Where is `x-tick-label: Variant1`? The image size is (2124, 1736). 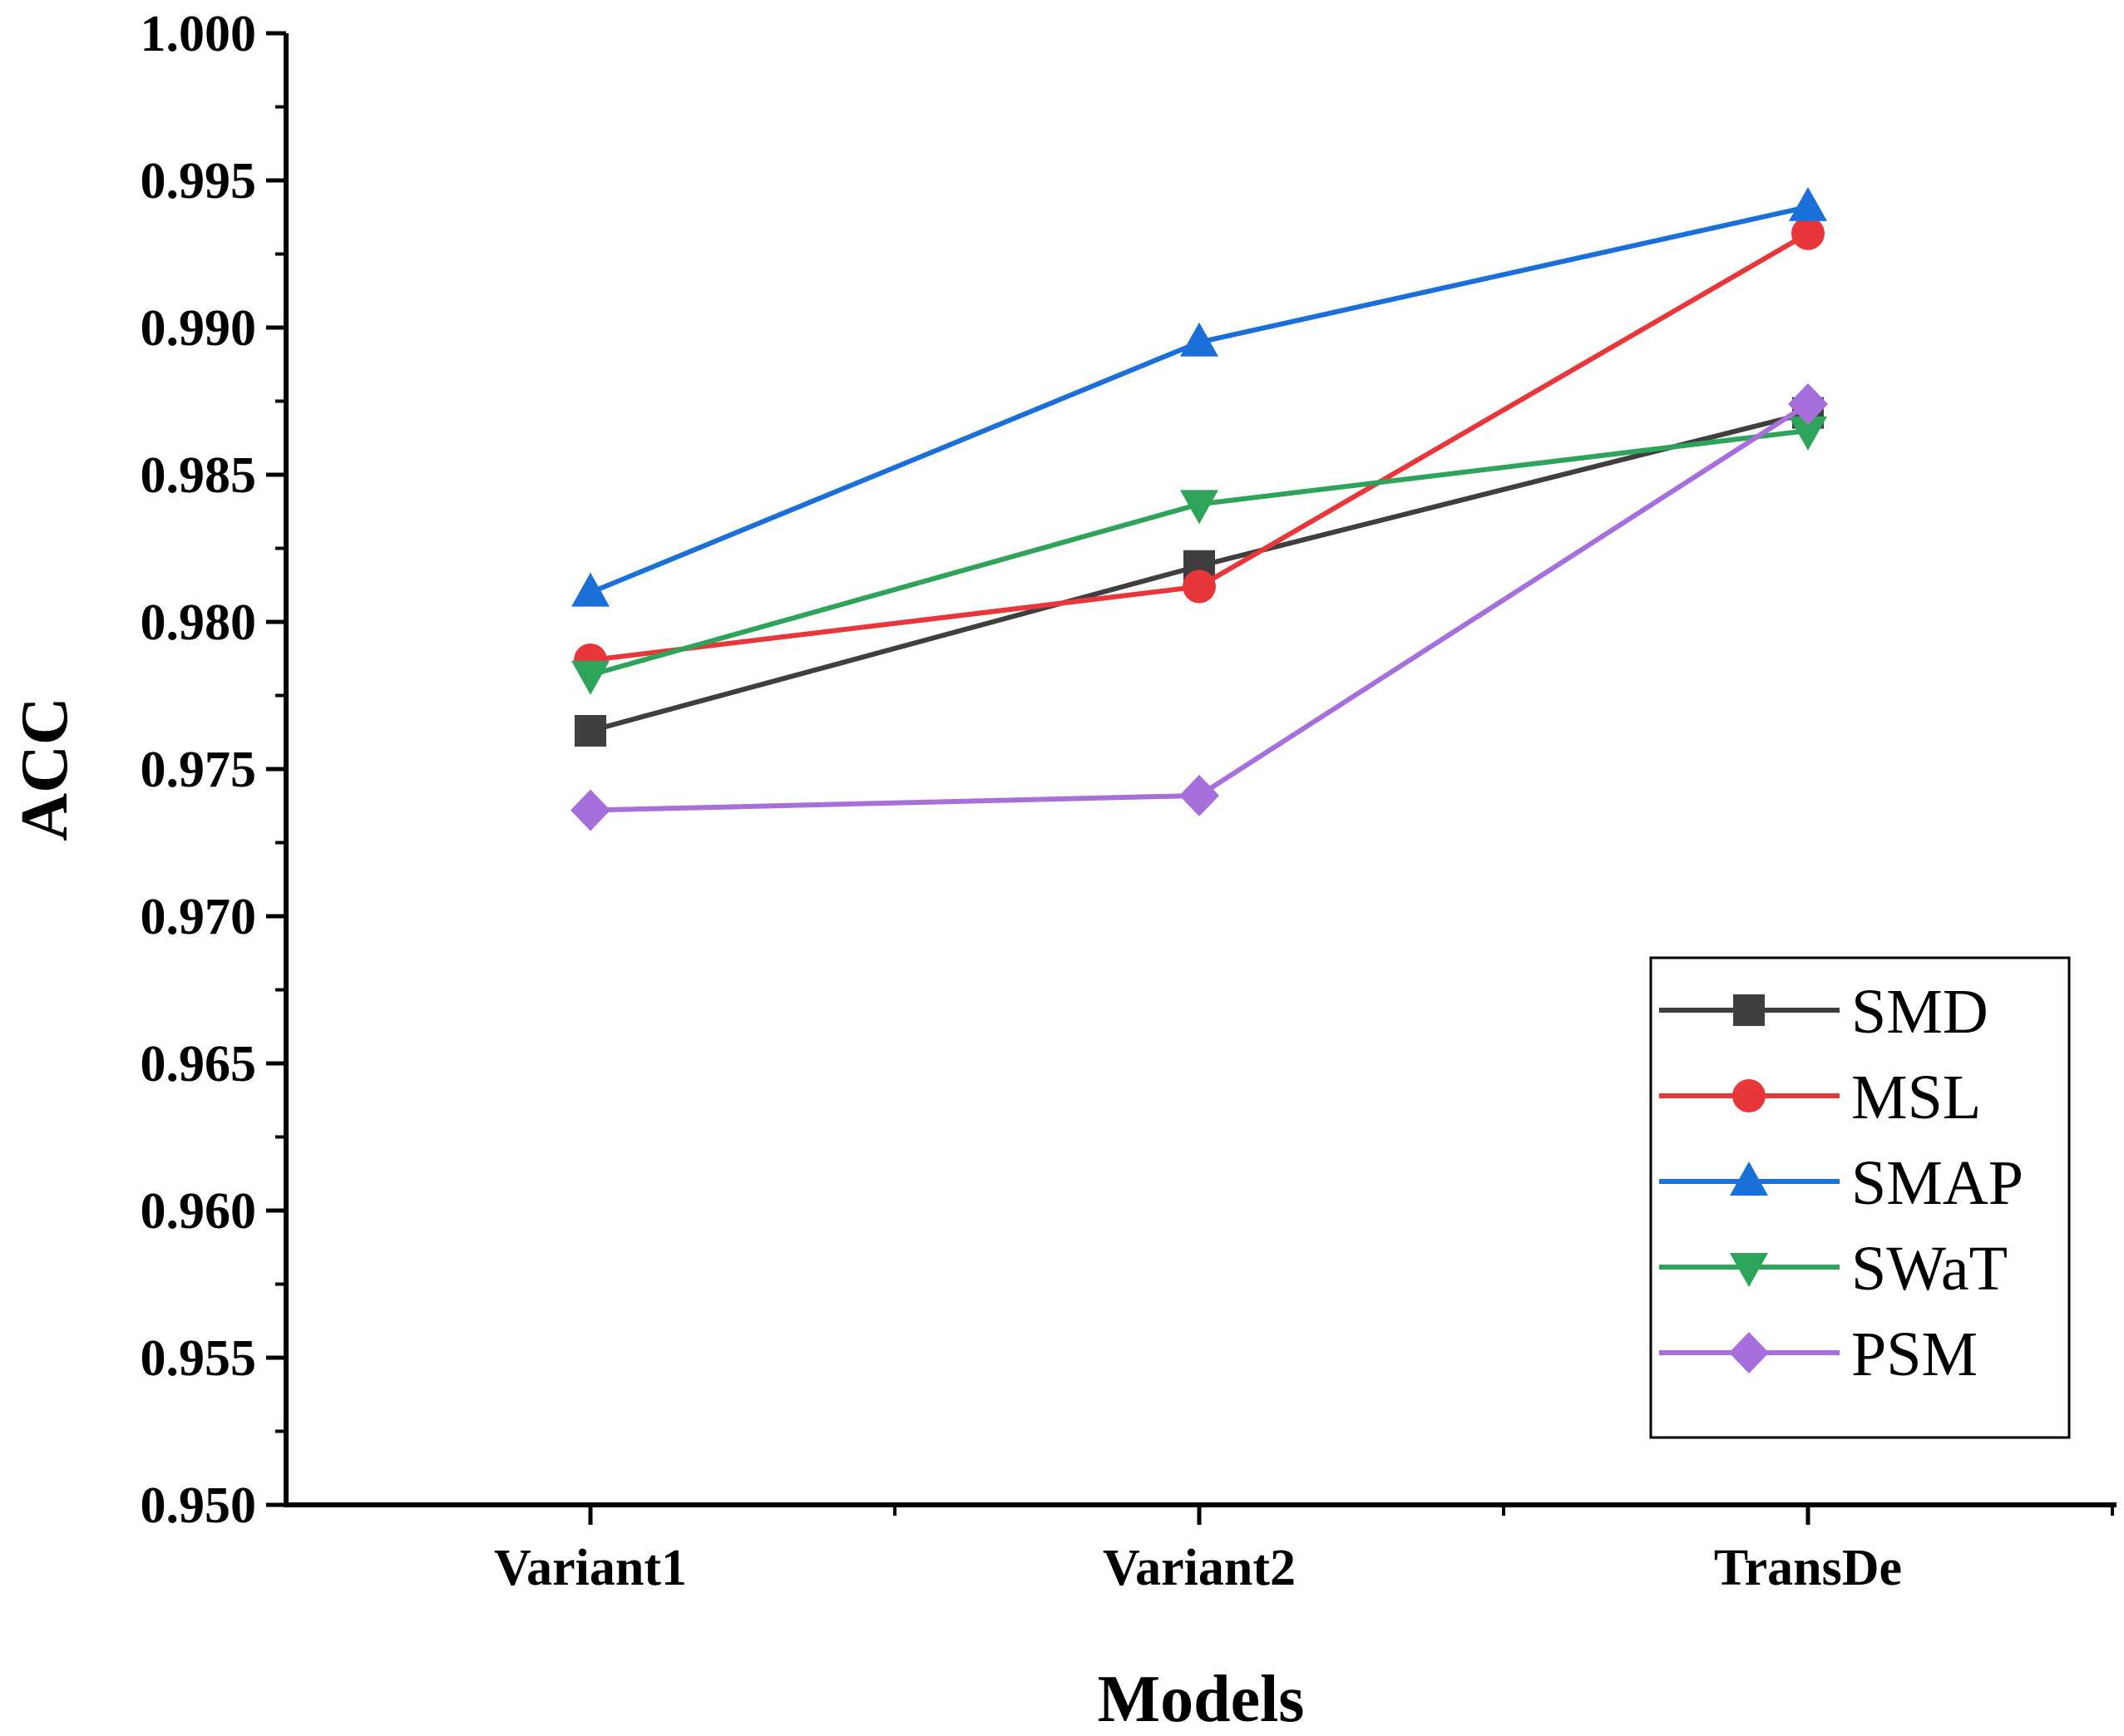
x-tick-label: Variant1 is located at coordinates (590, 1568).